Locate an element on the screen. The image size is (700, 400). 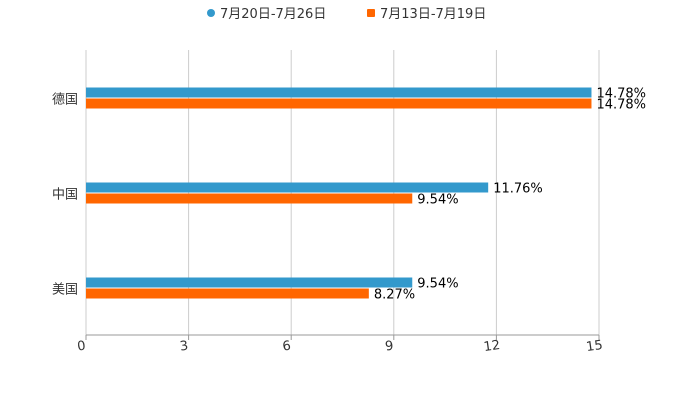
data-label: 8.27% is located at coordinates (394, 295).